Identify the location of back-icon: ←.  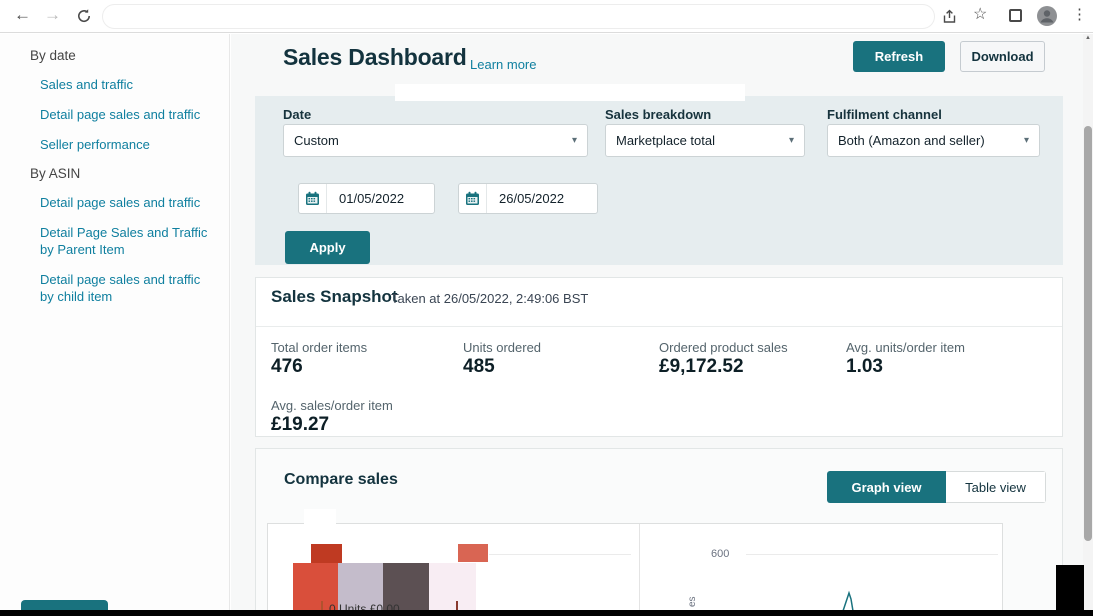
(22, 14).